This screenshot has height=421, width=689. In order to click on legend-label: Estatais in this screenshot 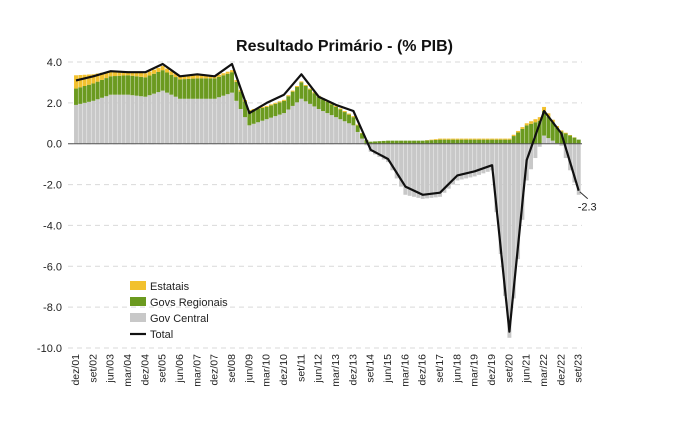, I will do `click(170, 287)`.